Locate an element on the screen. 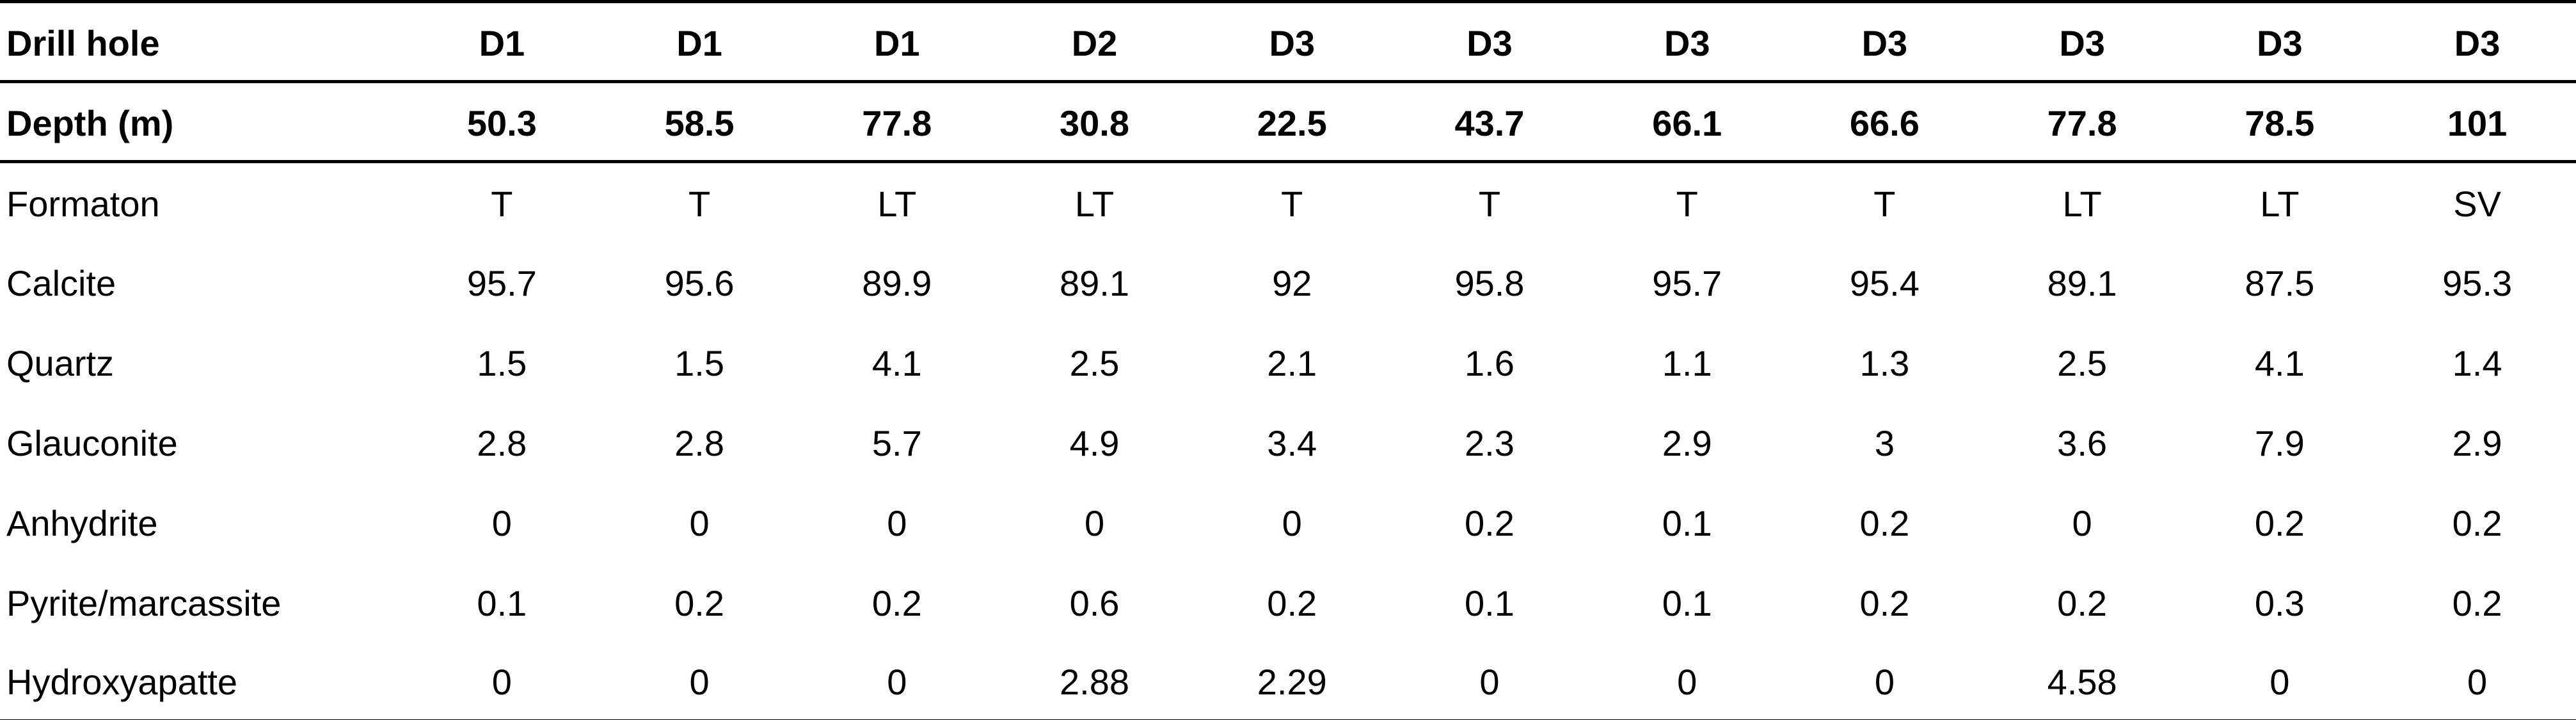 The image size is (2576, 720). cell: 66.6 is located at coordinates (1885, 122).